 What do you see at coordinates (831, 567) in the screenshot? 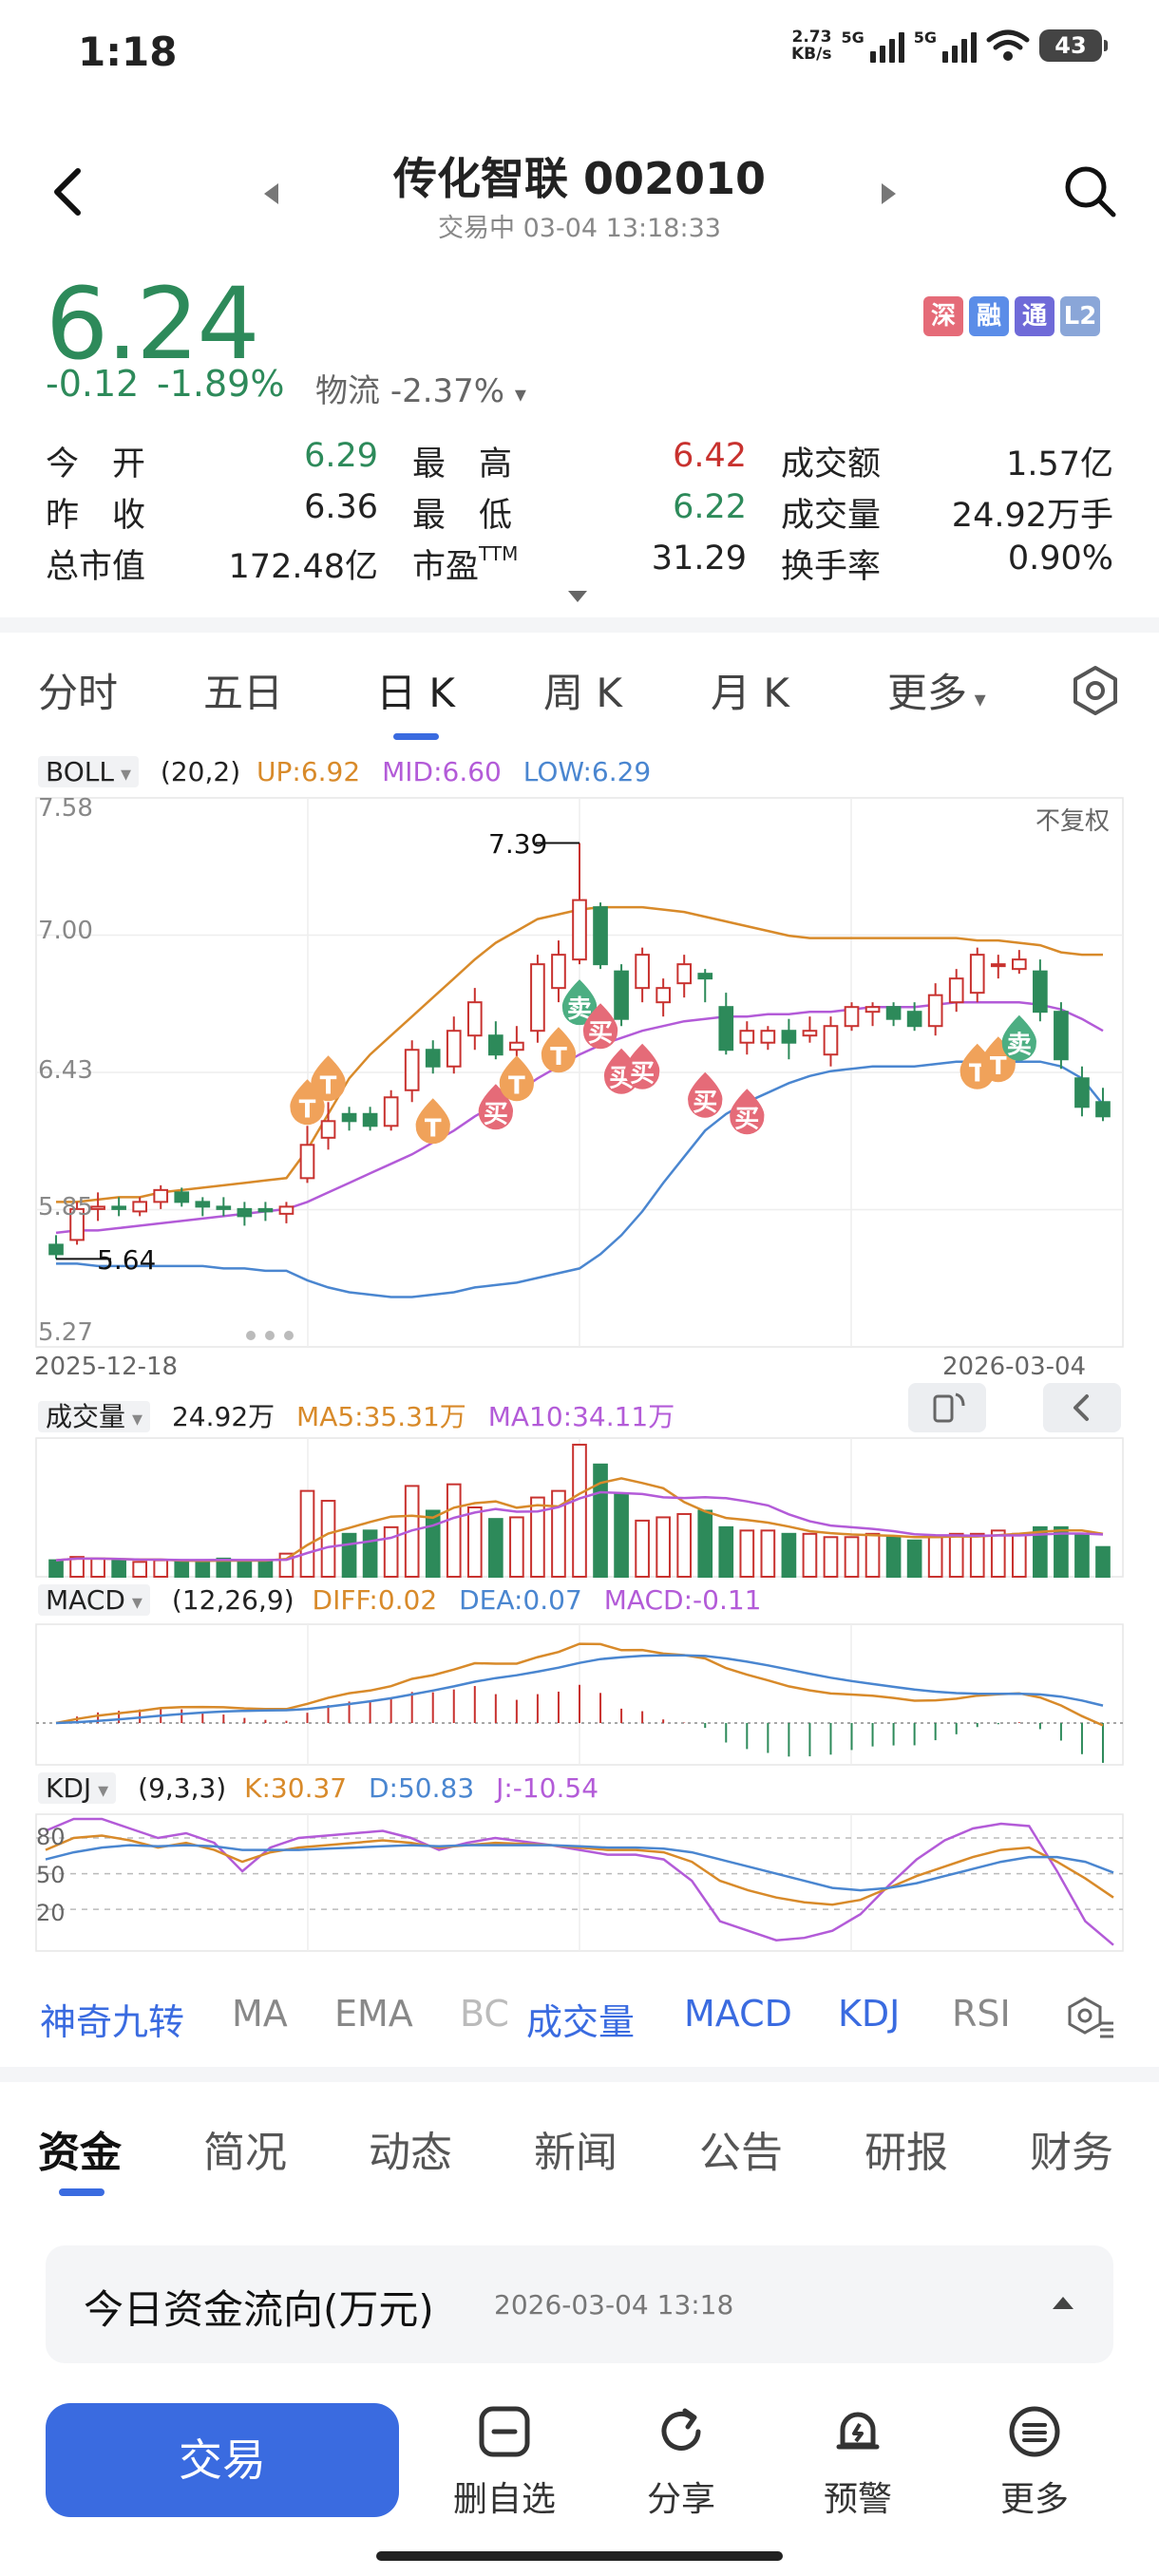
I see `turnover-label: 换手率` at bounding box center [831, 567].